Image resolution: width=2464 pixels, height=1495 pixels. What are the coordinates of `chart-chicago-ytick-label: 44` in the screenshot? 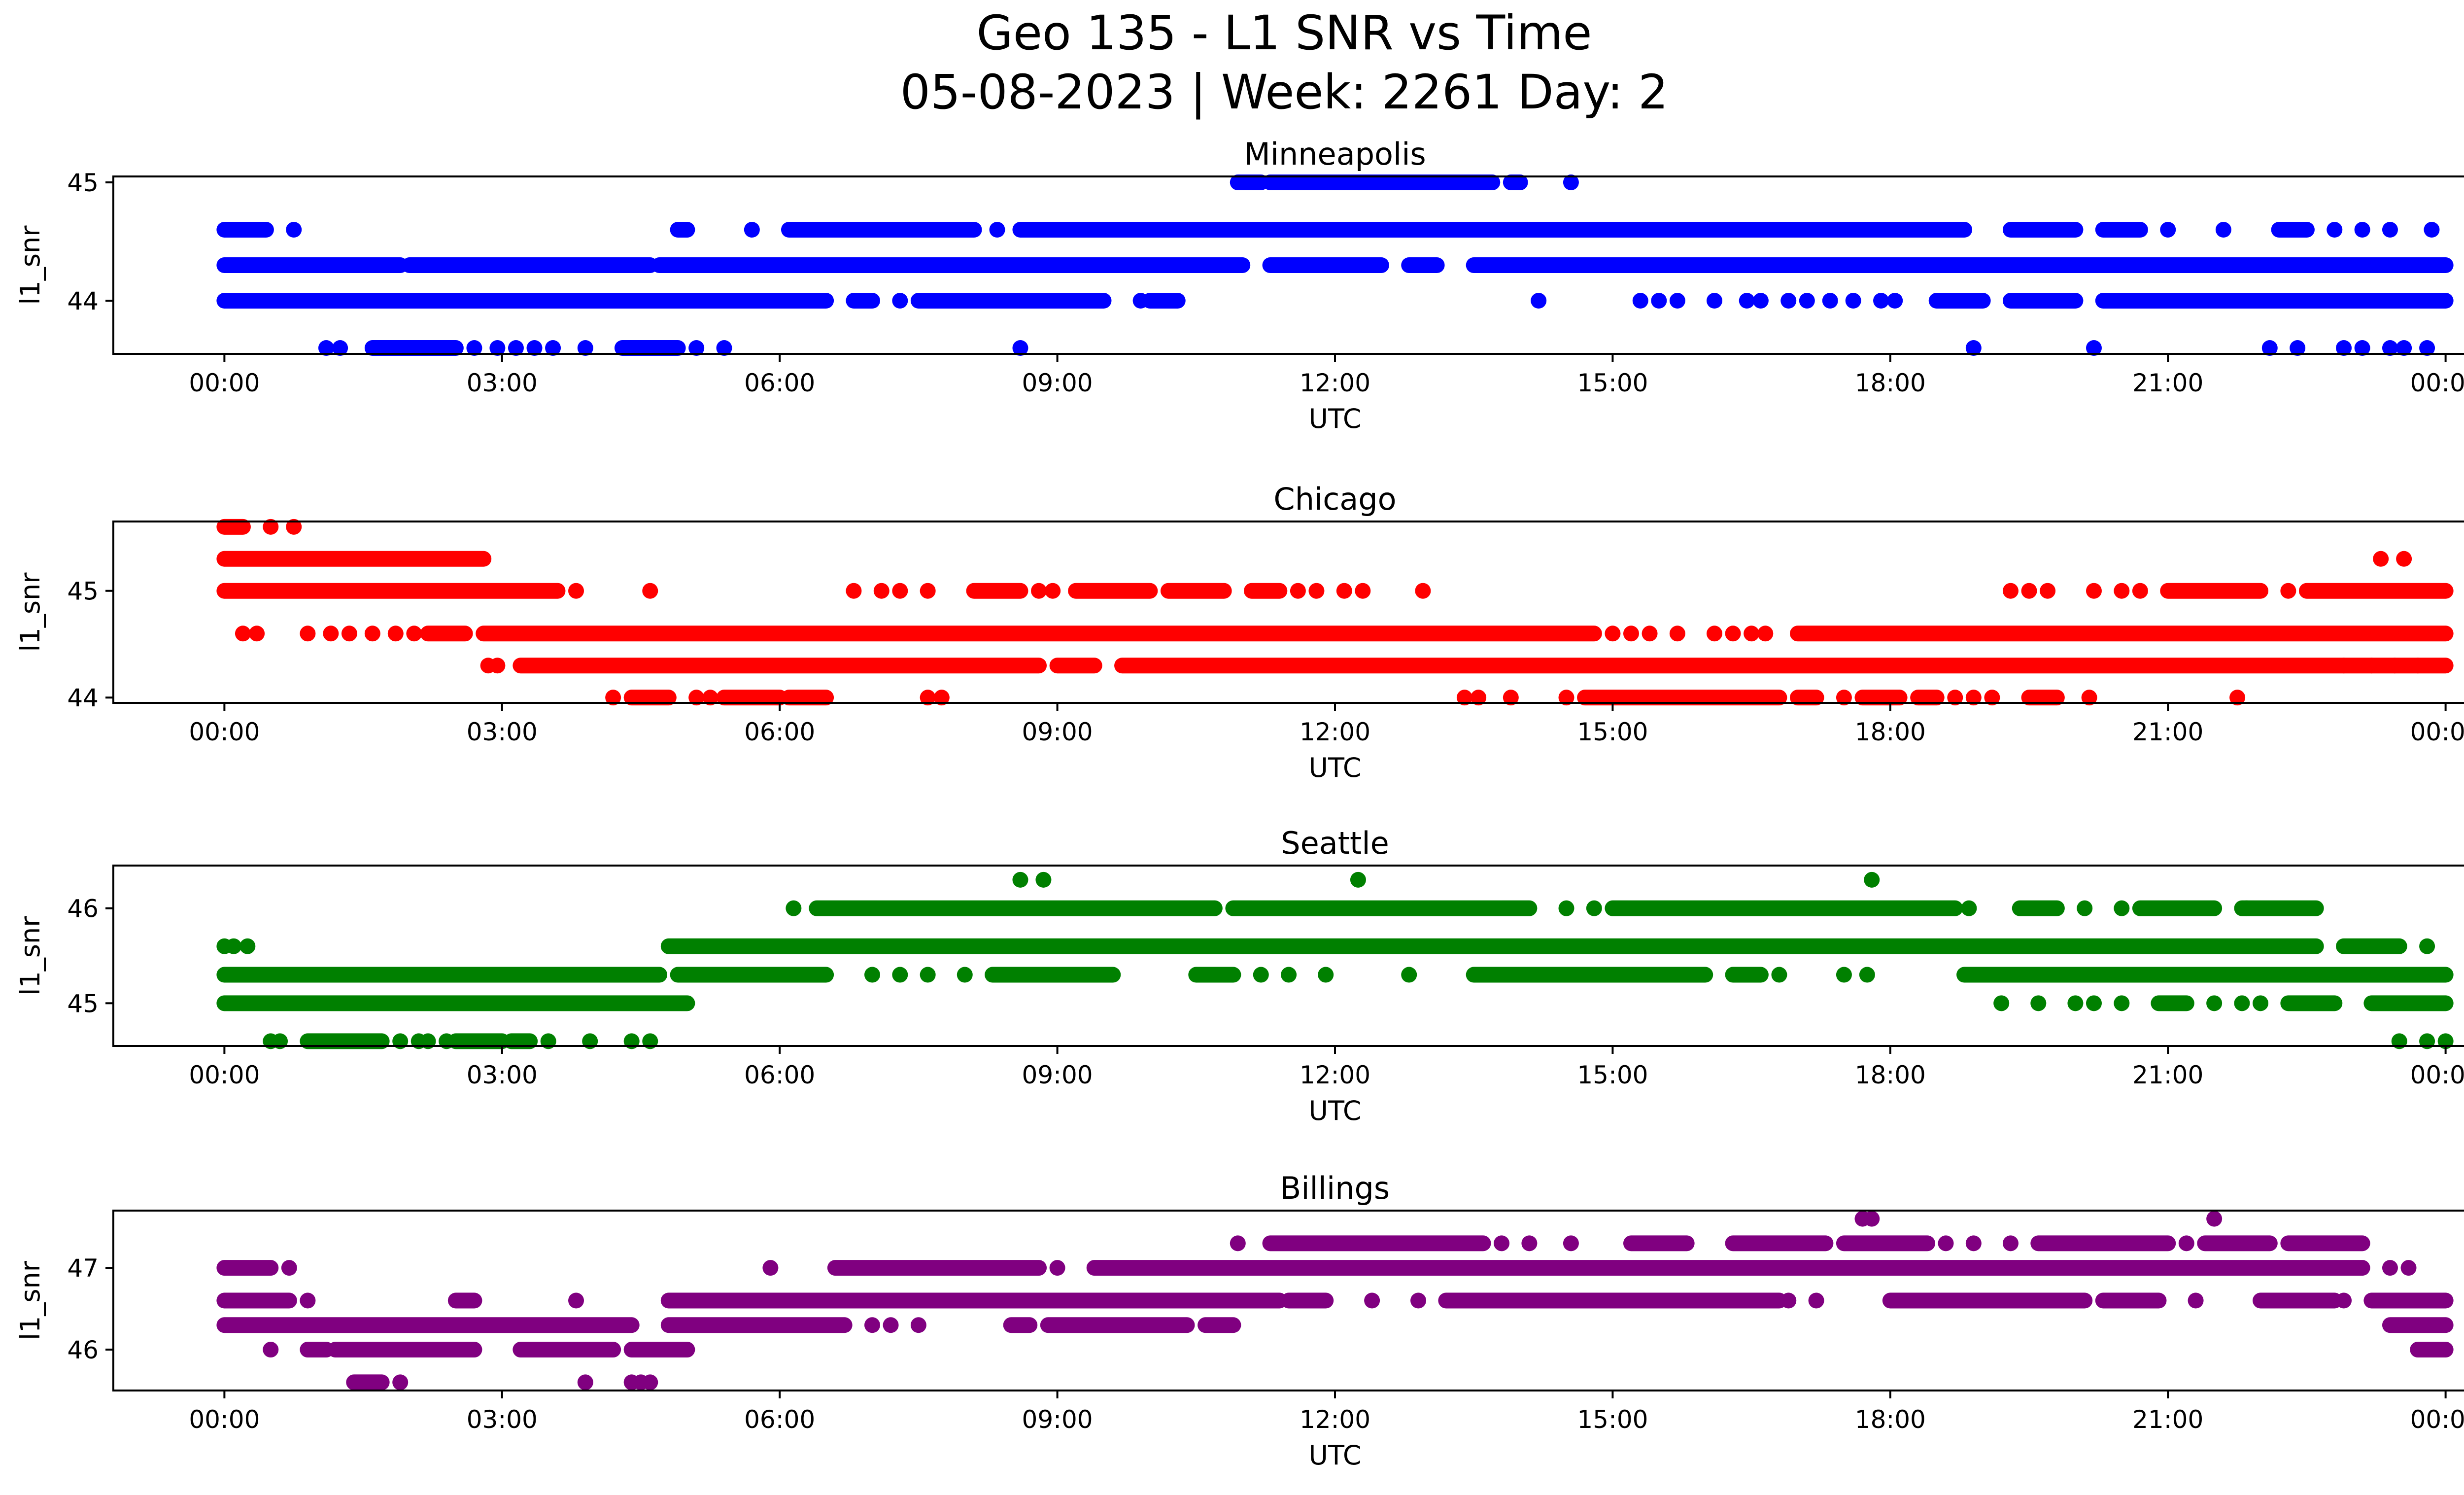 It's located at (83, 698).